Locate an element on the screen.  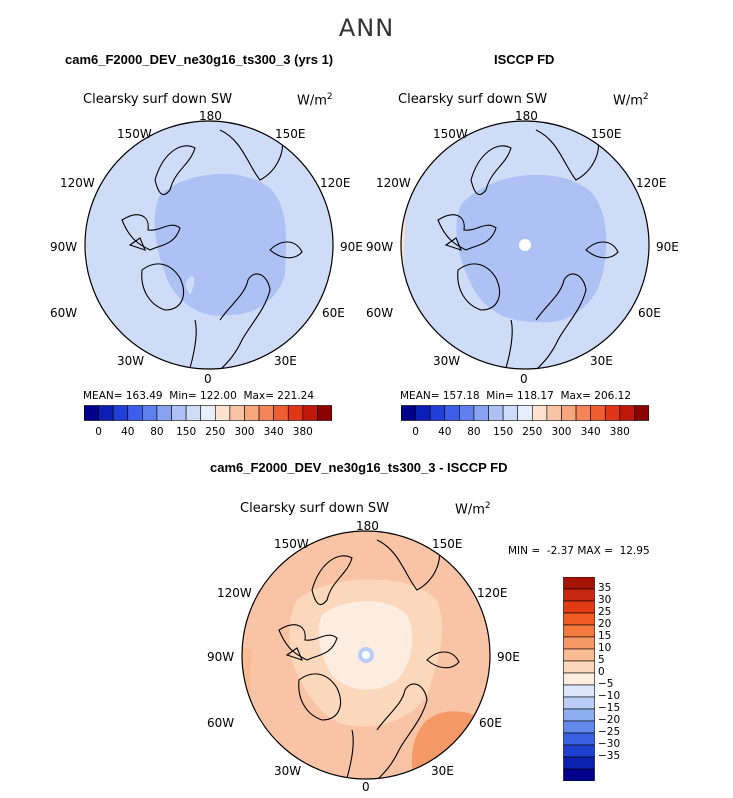
diff-stats: MIN = -2.37 MAX = 12.95 is located at coordinates (579, 551).